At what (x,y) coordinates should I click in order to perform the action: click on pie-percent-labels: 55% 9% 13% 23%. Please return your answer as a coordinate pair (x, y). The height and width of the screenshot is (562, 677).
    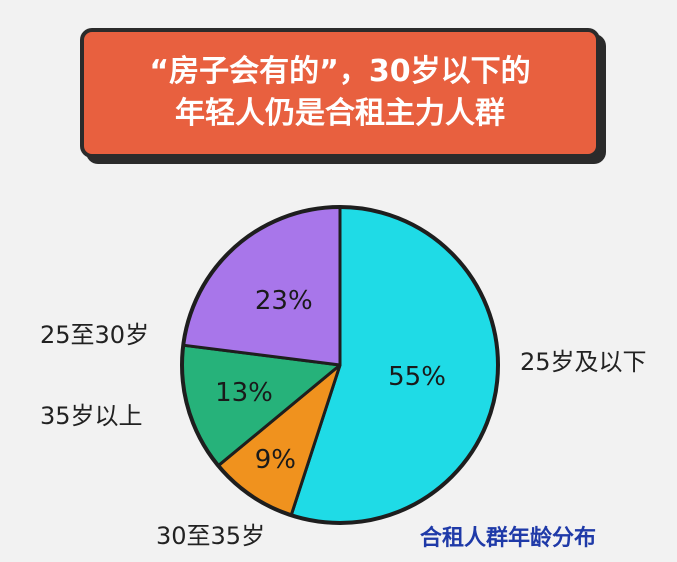
    Looking at the image, I should click on (330, 380).